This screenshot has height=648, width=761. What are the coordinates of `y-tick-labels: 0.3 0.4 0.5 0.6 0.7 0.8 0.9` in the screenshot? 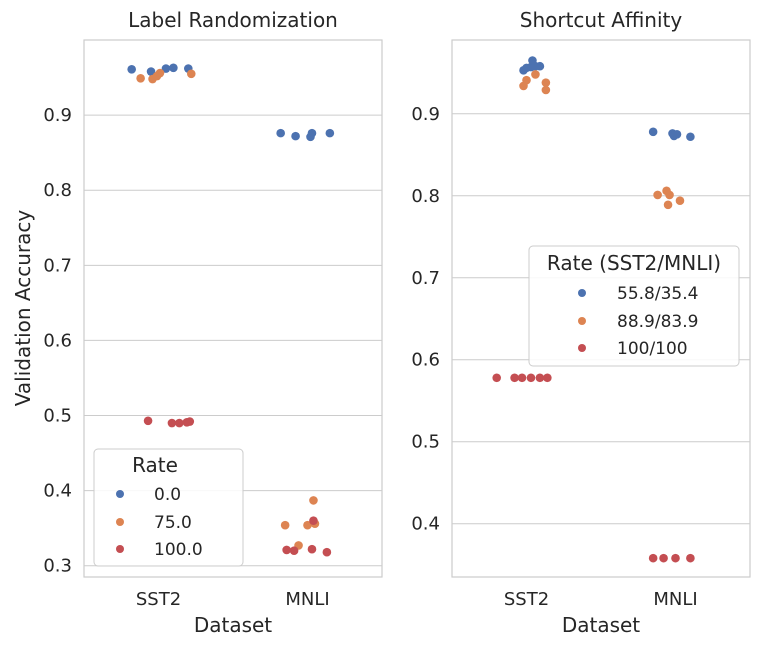 It's located at (57, 341).